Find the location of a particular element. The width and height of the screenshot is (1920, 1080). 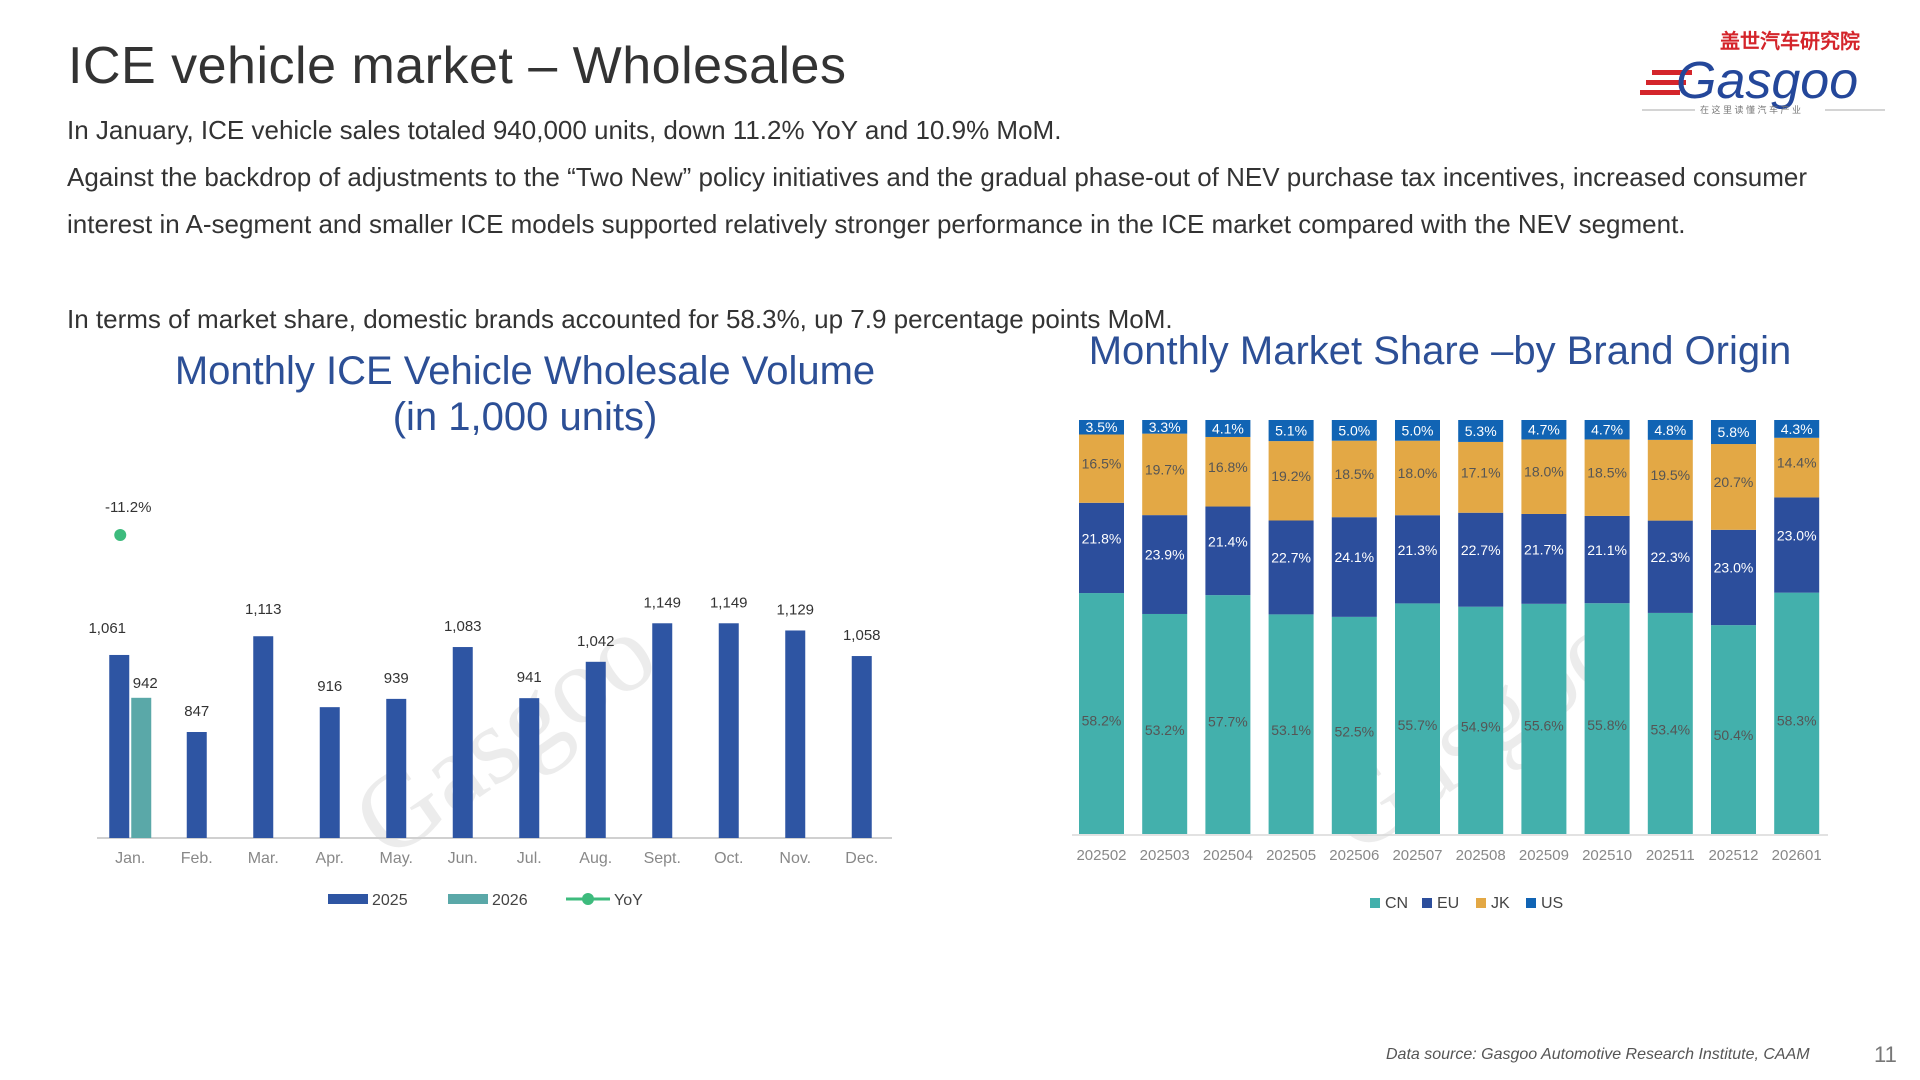

x-tick-label: 202507 is located at coordinates (1417, 855).